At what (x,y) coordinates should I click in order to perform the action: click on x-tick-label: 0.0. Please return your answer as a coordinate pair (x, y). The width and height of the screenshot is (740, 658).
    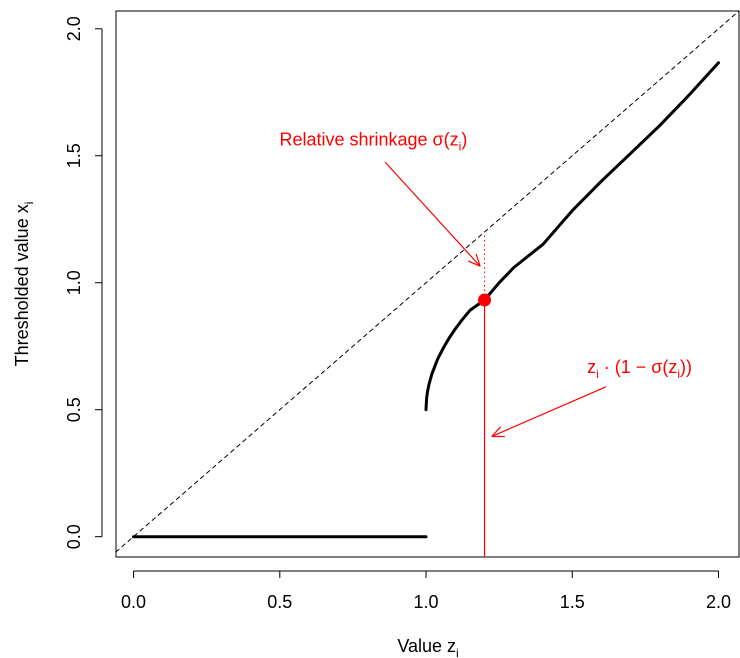
    Looking at the image, I should click on (133, 602).